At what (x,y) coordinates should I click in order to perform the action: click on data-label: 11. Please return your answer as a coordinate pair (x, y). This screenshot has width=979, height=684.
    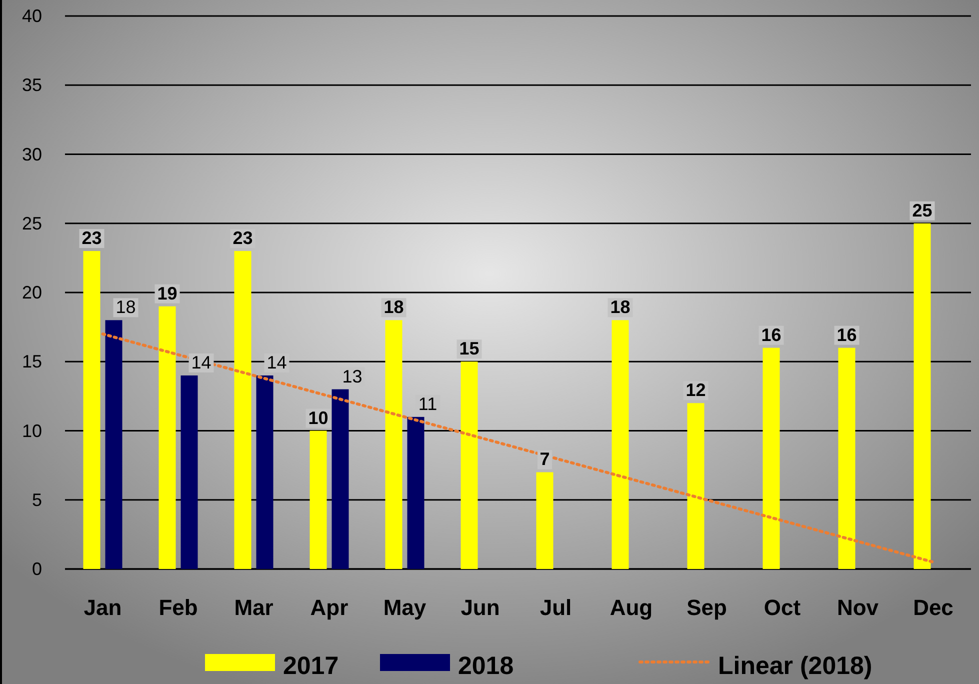
    Looking at the image, I should click on (428, 404).